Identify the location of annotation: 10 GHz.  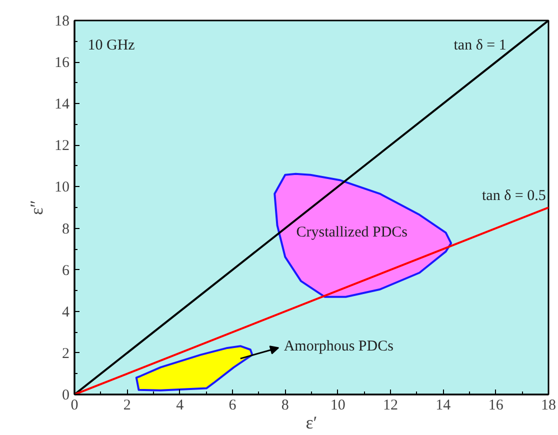
(112, 46).